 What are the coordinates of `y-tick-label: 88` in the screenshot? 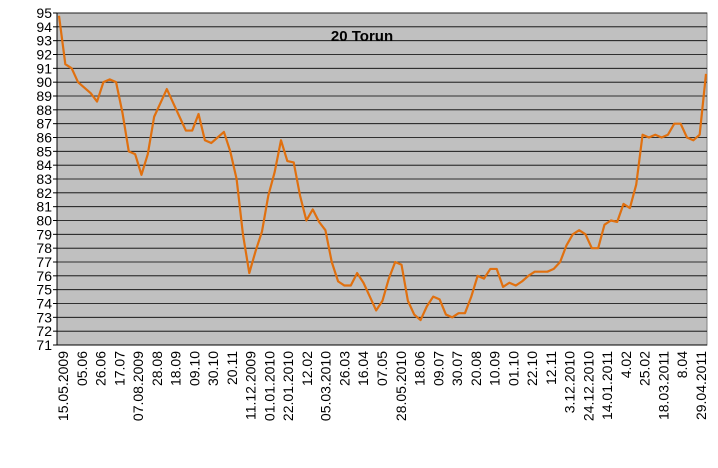 It's located at (44, 110).